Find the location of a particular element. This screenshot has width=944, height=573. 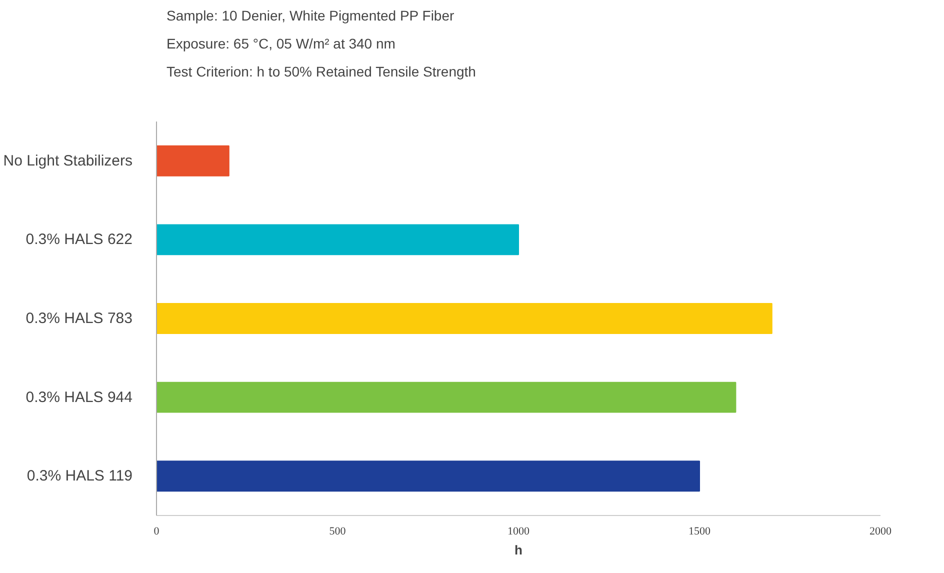

y-tick-label: 0.3% HALS 119 is located at coordinates (79, 476).